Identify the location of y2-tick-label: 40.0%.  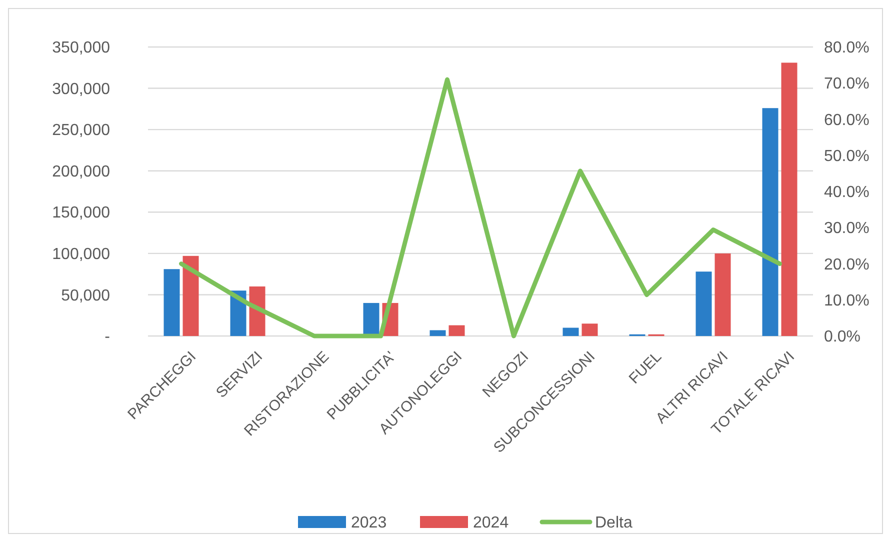
(847, 193).